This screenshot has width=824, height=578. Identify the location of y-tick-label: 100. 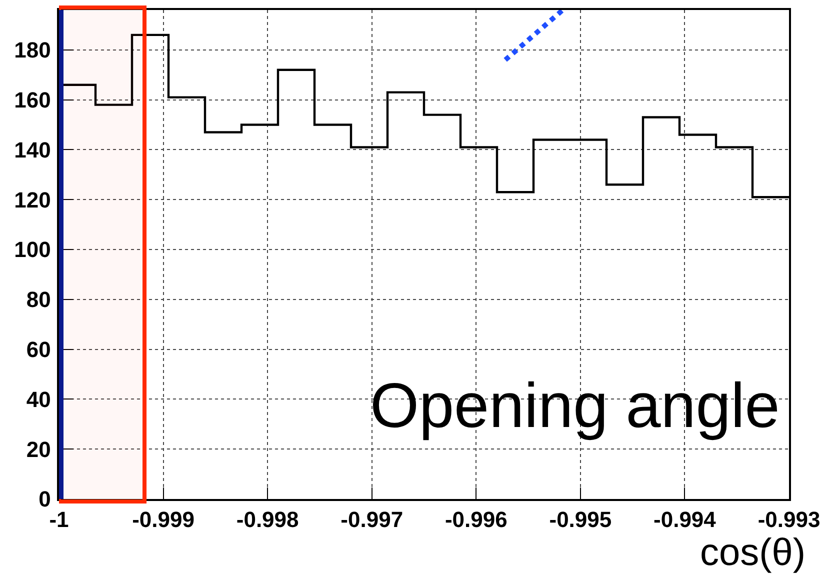
(32, 249).